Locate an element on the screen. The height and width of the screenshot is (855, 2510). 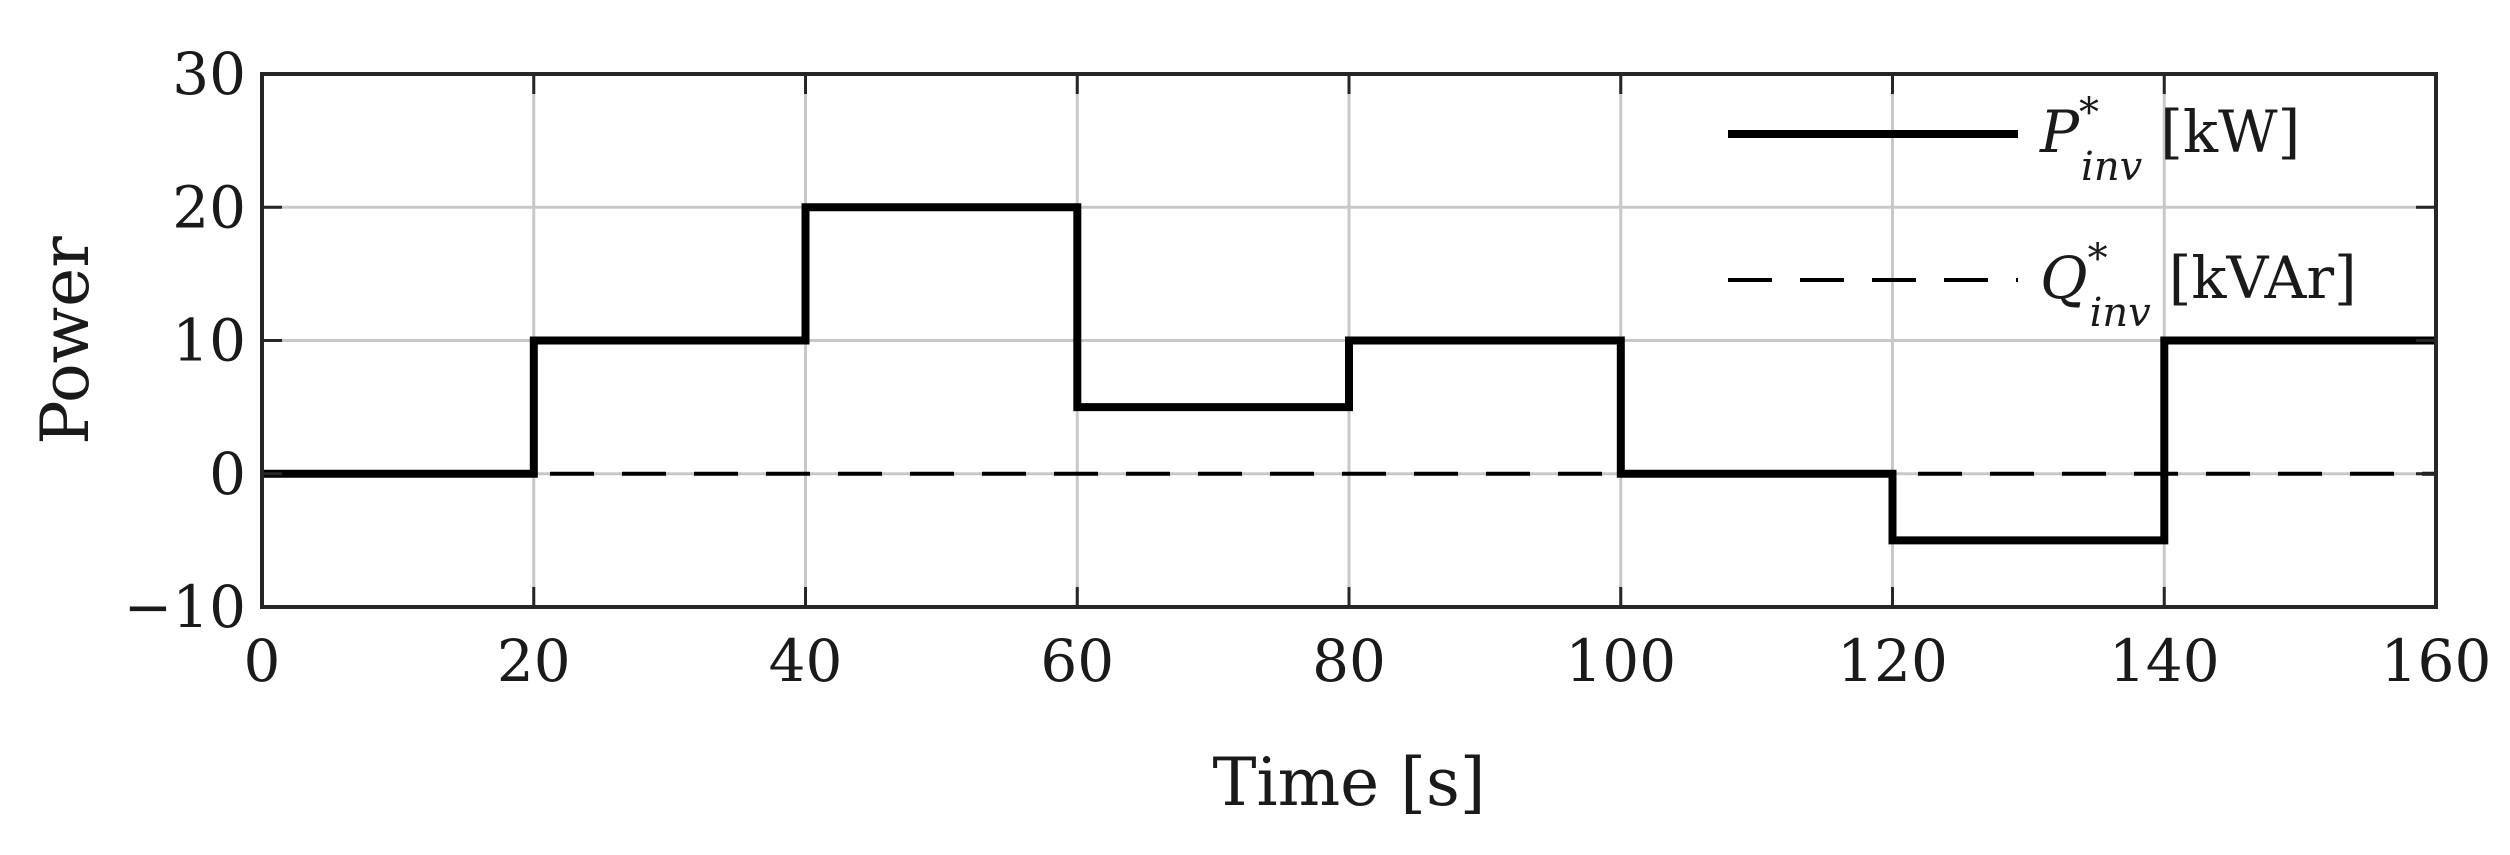
y-tick-label: −10 is located at coordinates (185, 607).